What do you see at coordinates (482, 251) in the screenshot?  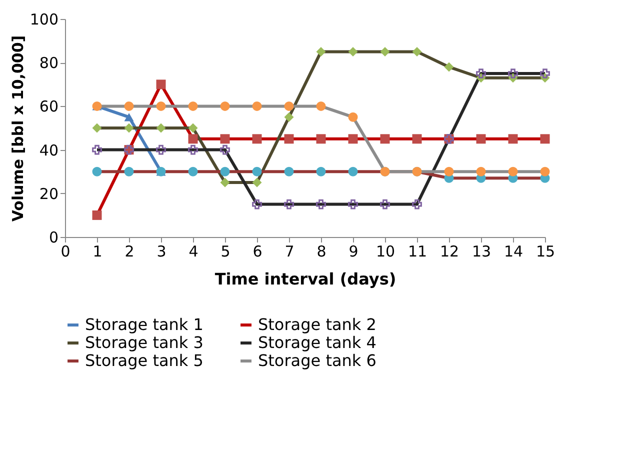 I see `x-tick-label: 13` at bounding box center [482, 251].